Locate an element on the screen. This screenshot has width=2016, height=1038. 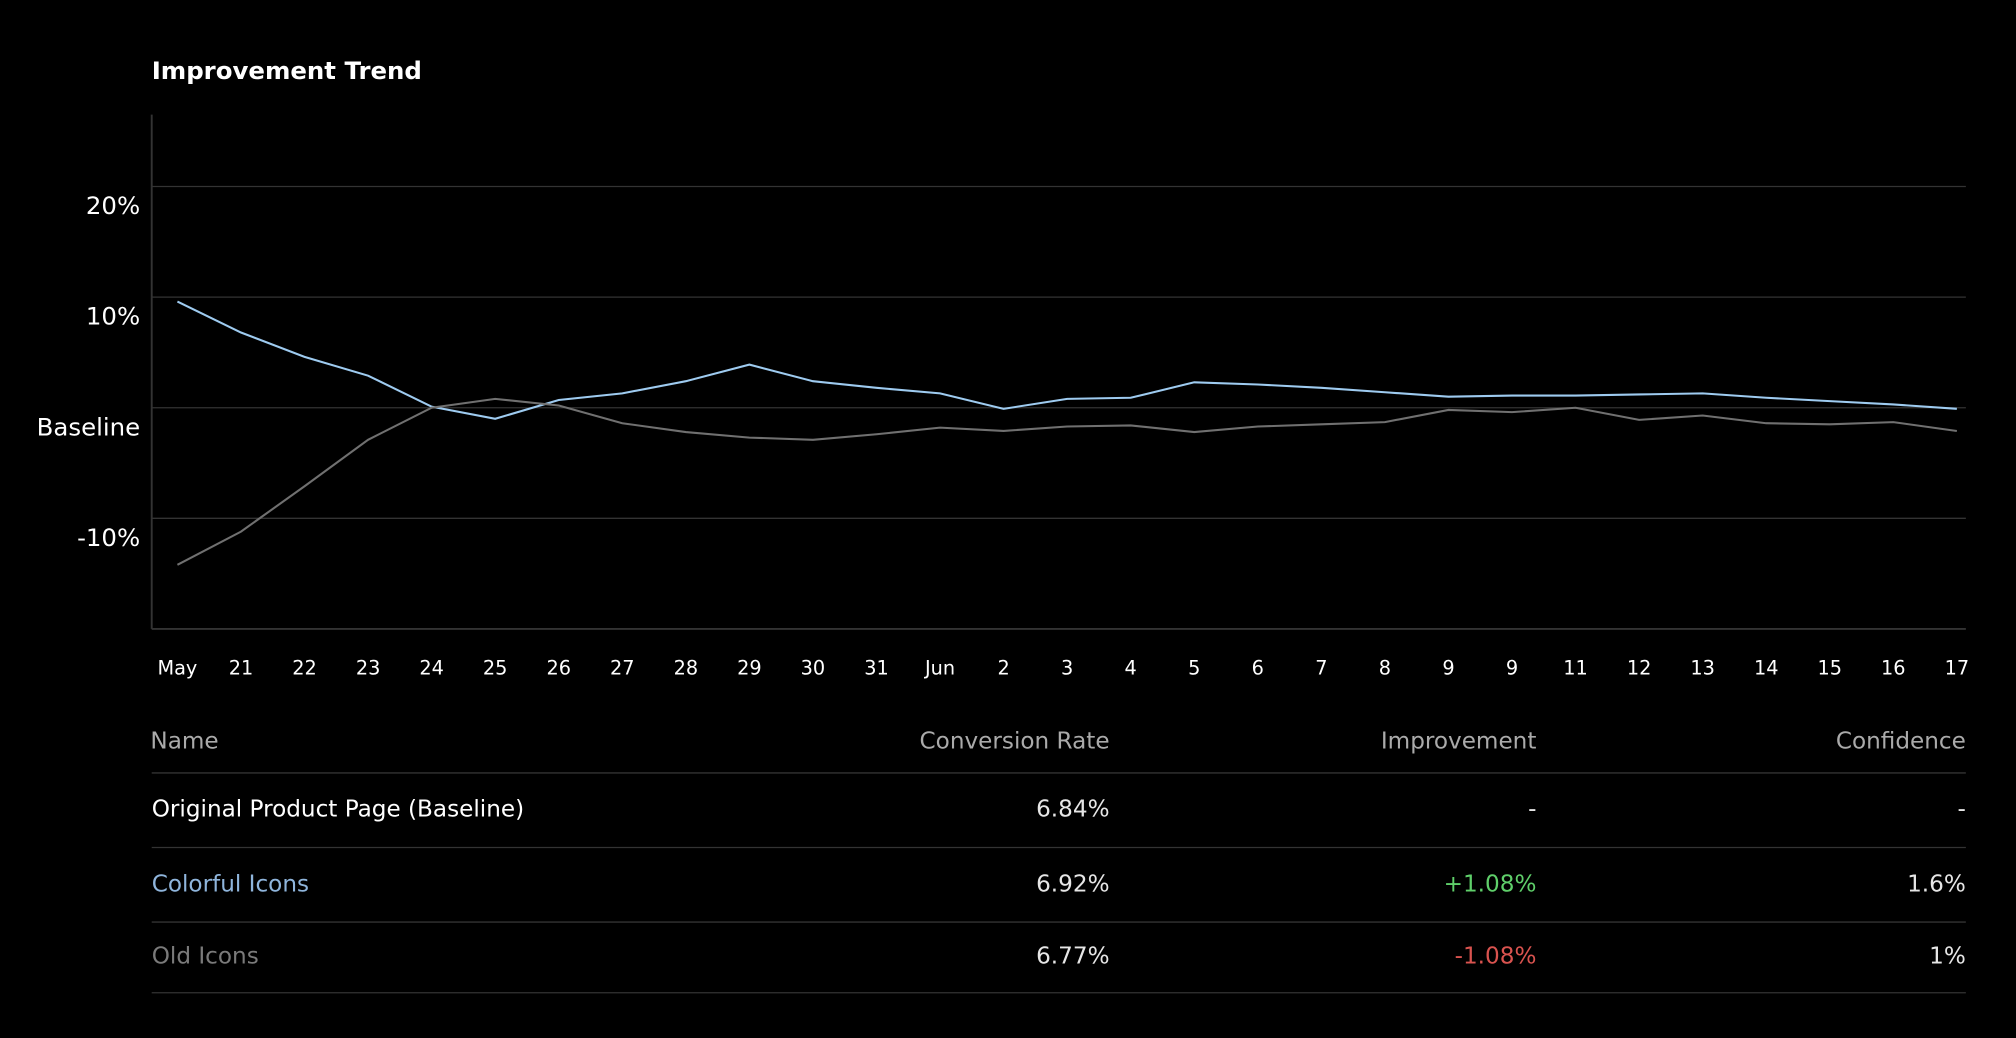
x-tick-label: 31 is located at coordinates (876, 667).